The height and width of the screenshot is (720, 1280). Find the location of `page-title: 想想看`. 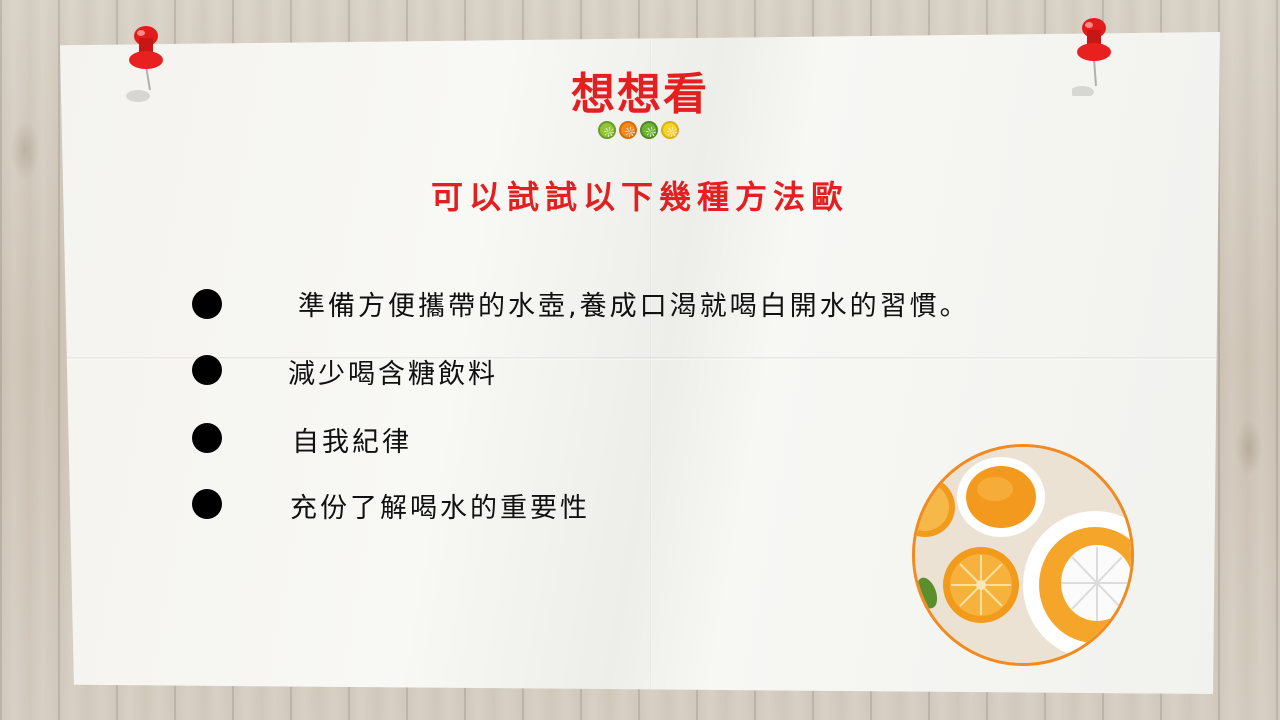

page-title: 想想看 is located at coordinates (640, 94).